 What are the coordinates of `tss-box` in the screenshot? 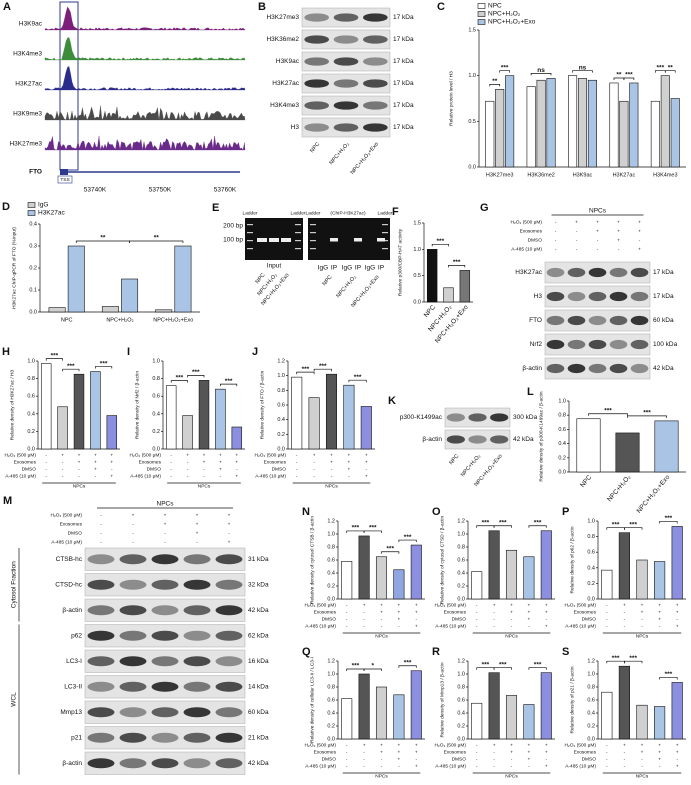 It's located at (65, 179).